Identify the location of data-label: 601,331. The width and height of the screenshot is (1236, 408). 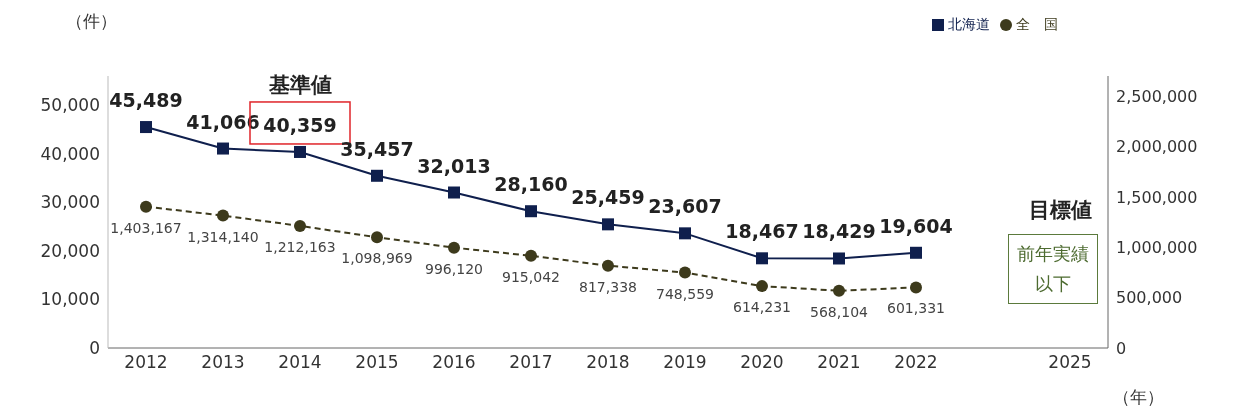
(916, 308).